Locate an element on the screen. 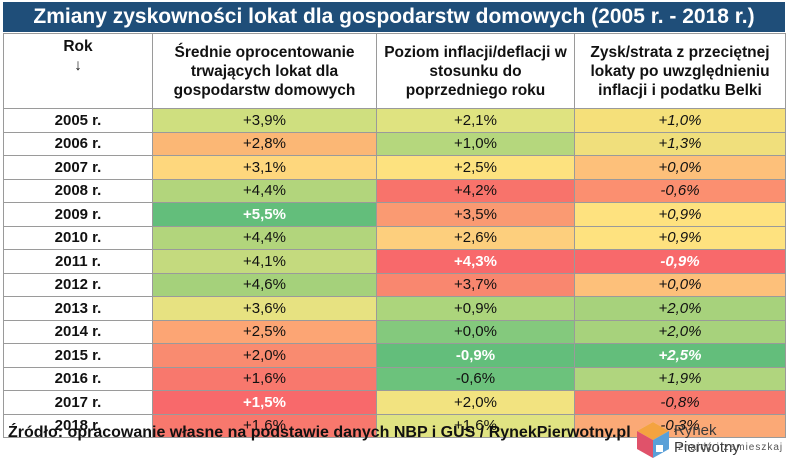 The image size is (788, 466). house-logo-icon is located at coordinates (653, 440).